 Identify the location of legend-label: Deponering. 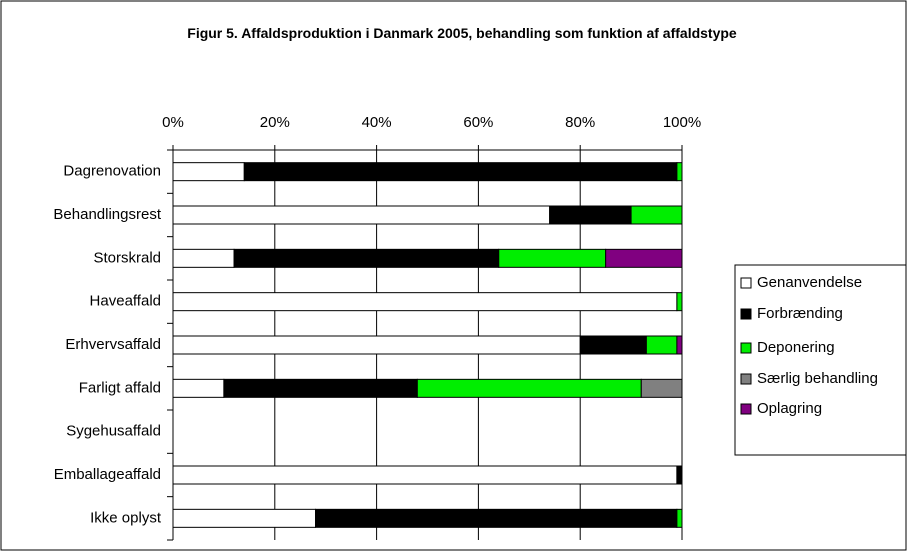
(796, 347).